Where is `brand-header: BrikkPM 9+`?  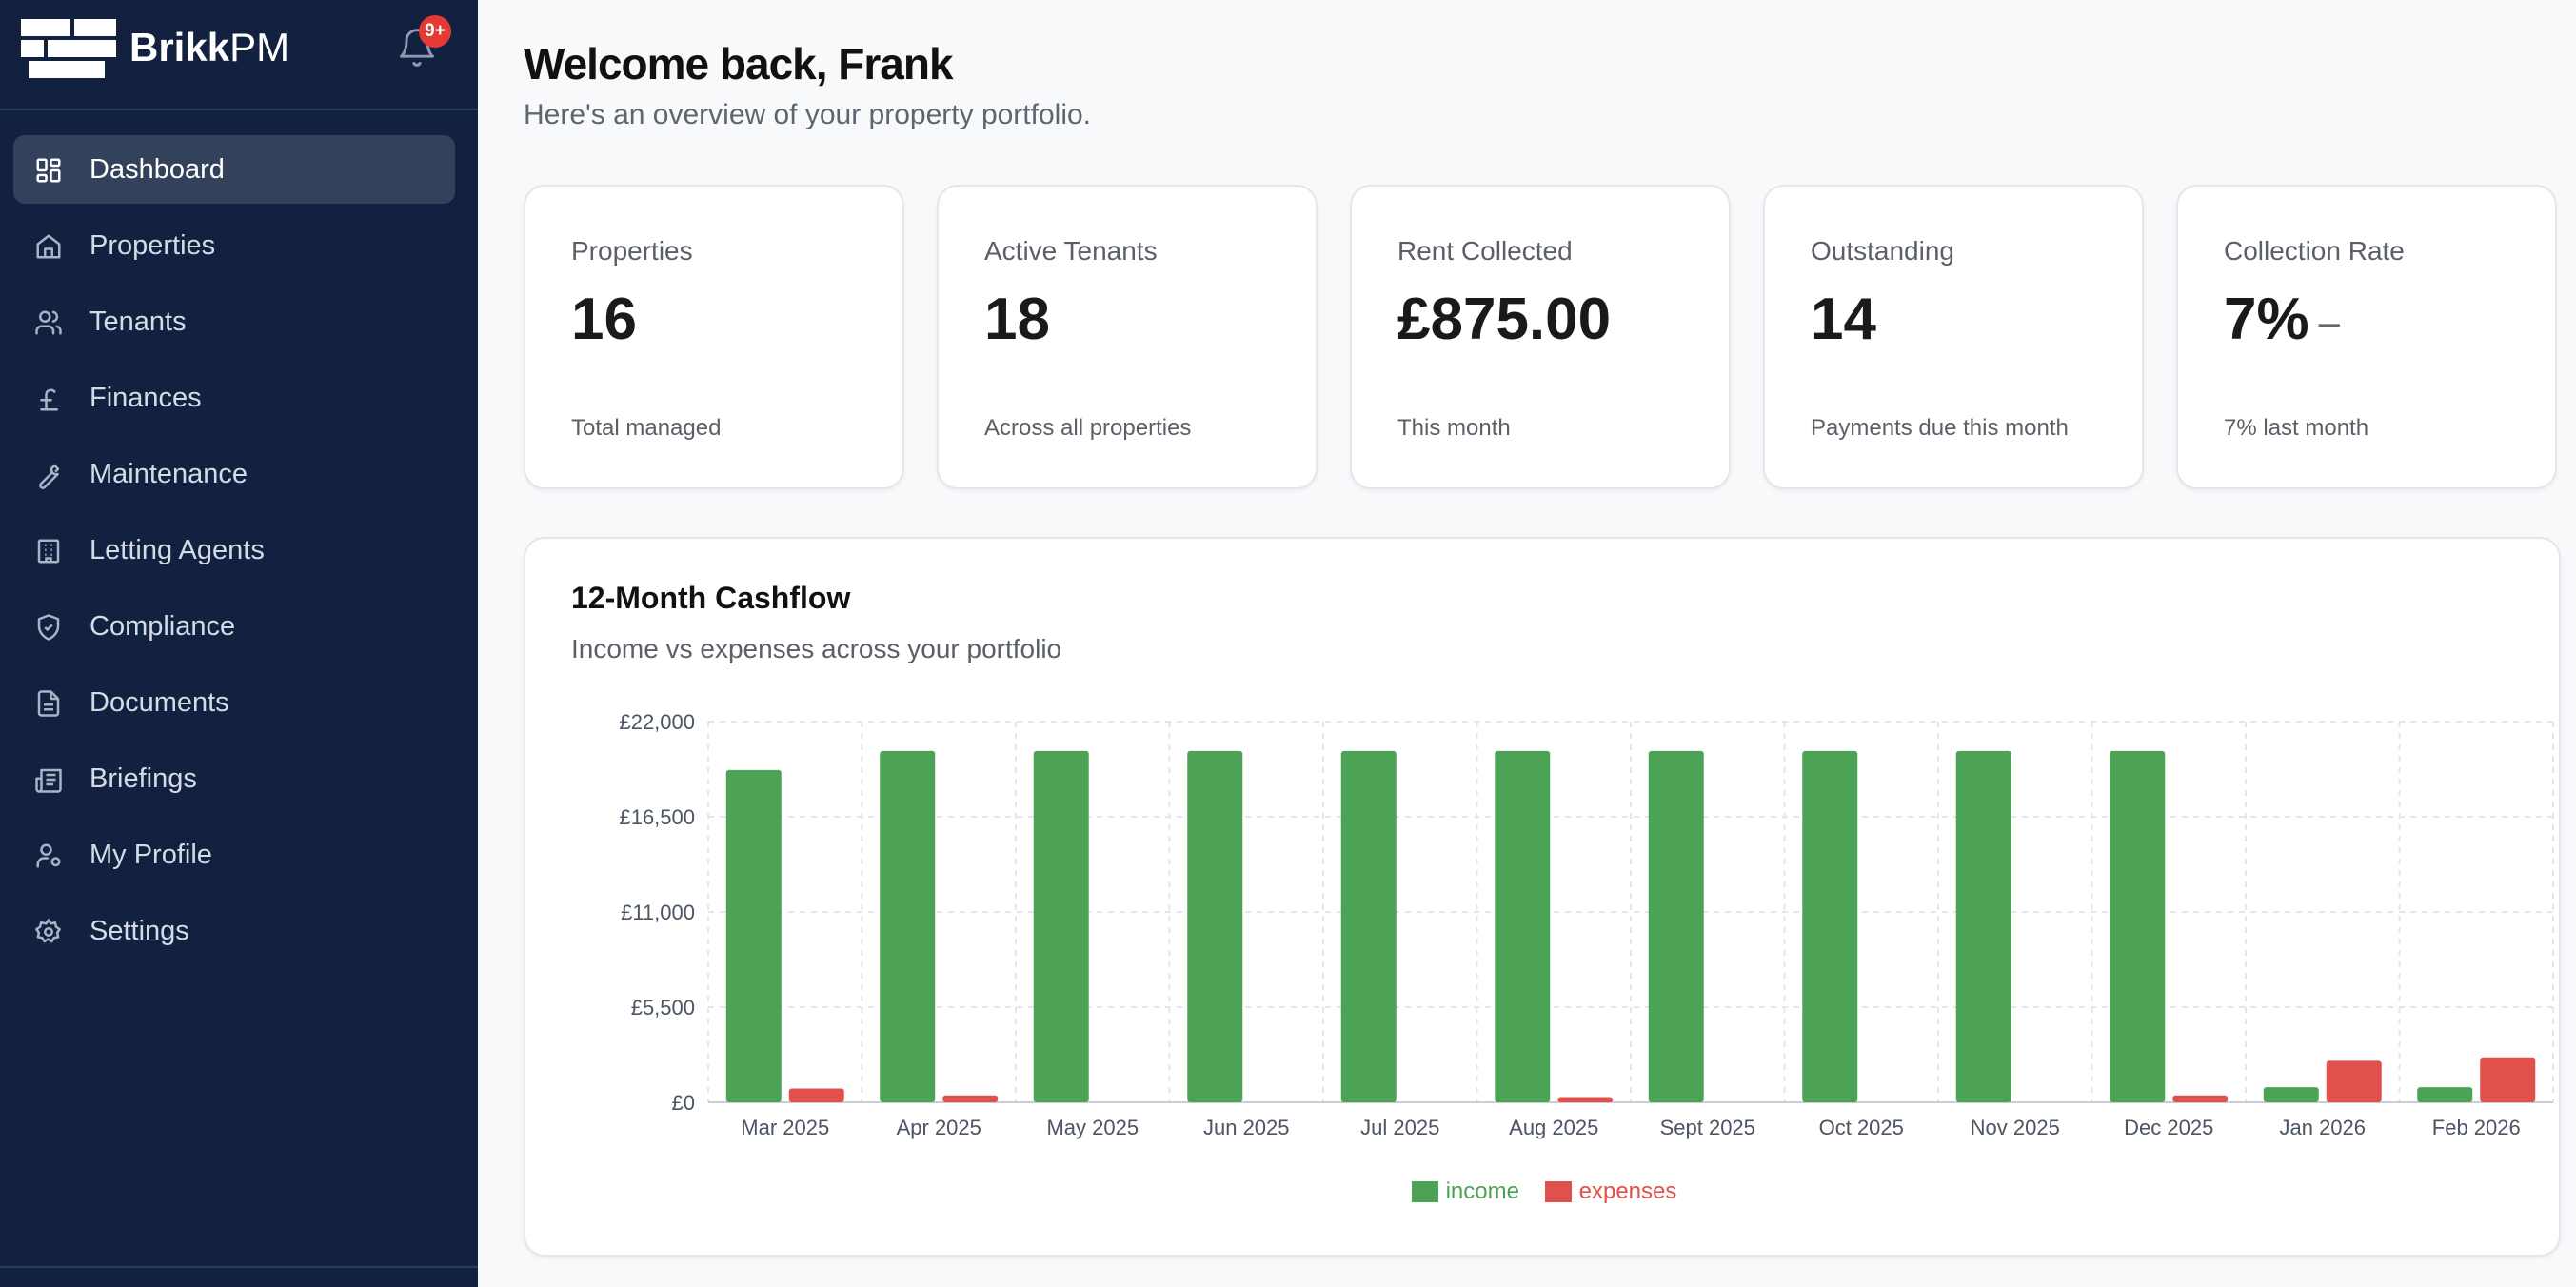 brand-header: BrikkPM 9+ is located at coordinates (239, 55).